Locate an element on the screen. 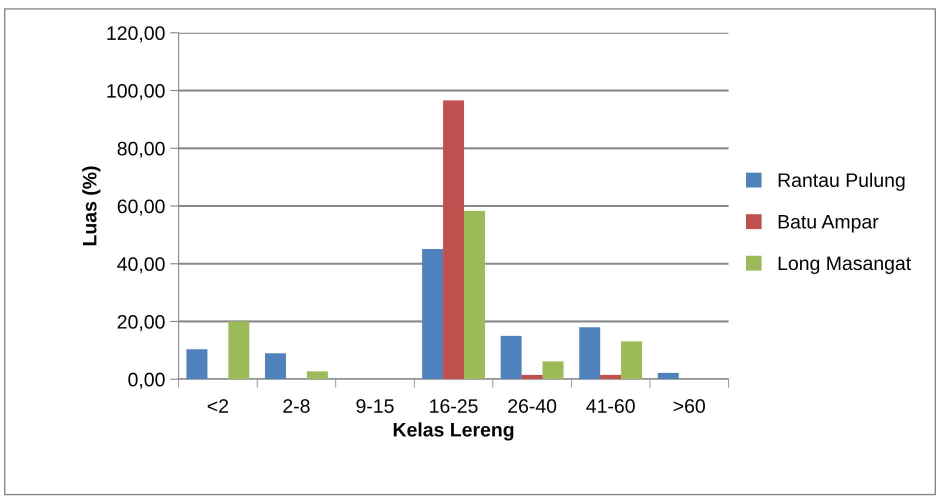  x-tick-label: 2-8 is located at coordinates (296, 406).